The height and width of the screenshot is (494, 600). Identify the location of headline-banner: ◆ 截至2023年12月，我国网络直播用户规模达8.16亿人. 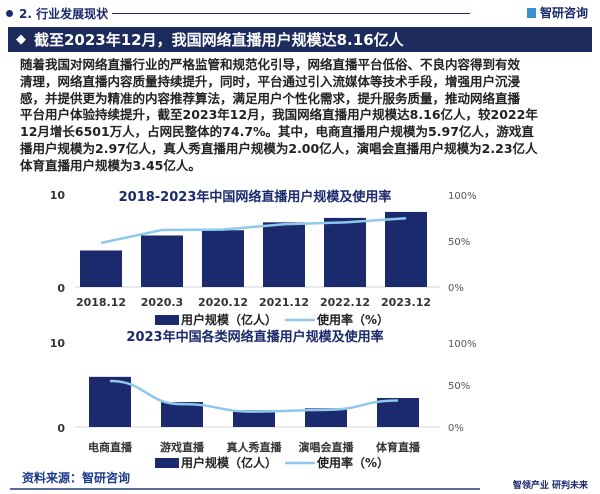
(300, 39).